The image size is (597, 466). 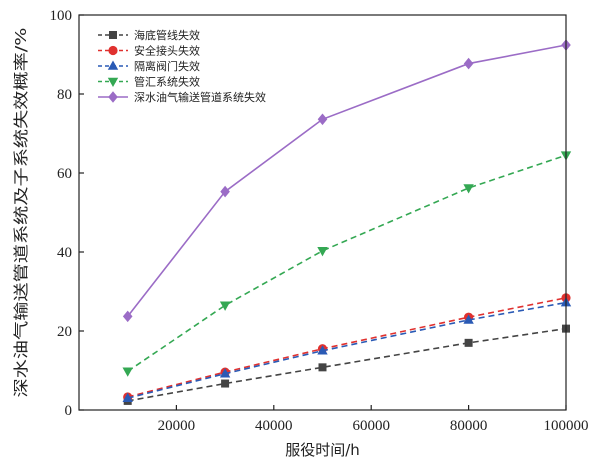 I want to click on legend-label: 隔离阀门失效, so click(x=167, y=66).